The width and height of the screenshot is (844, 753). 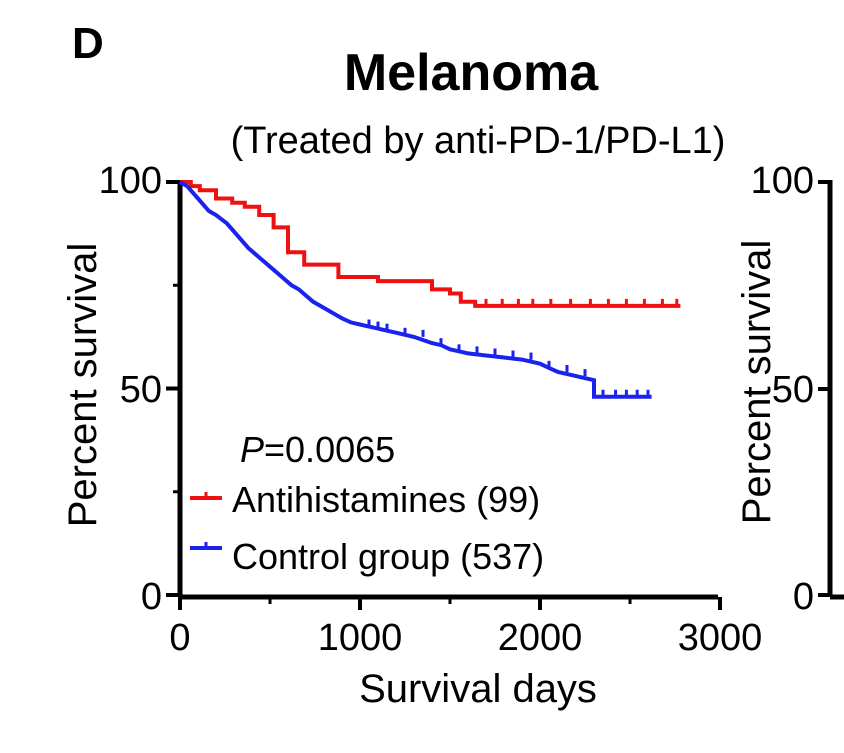 I want to click on y-tick-labels: 0 50 100, so click(x=130, y=389).